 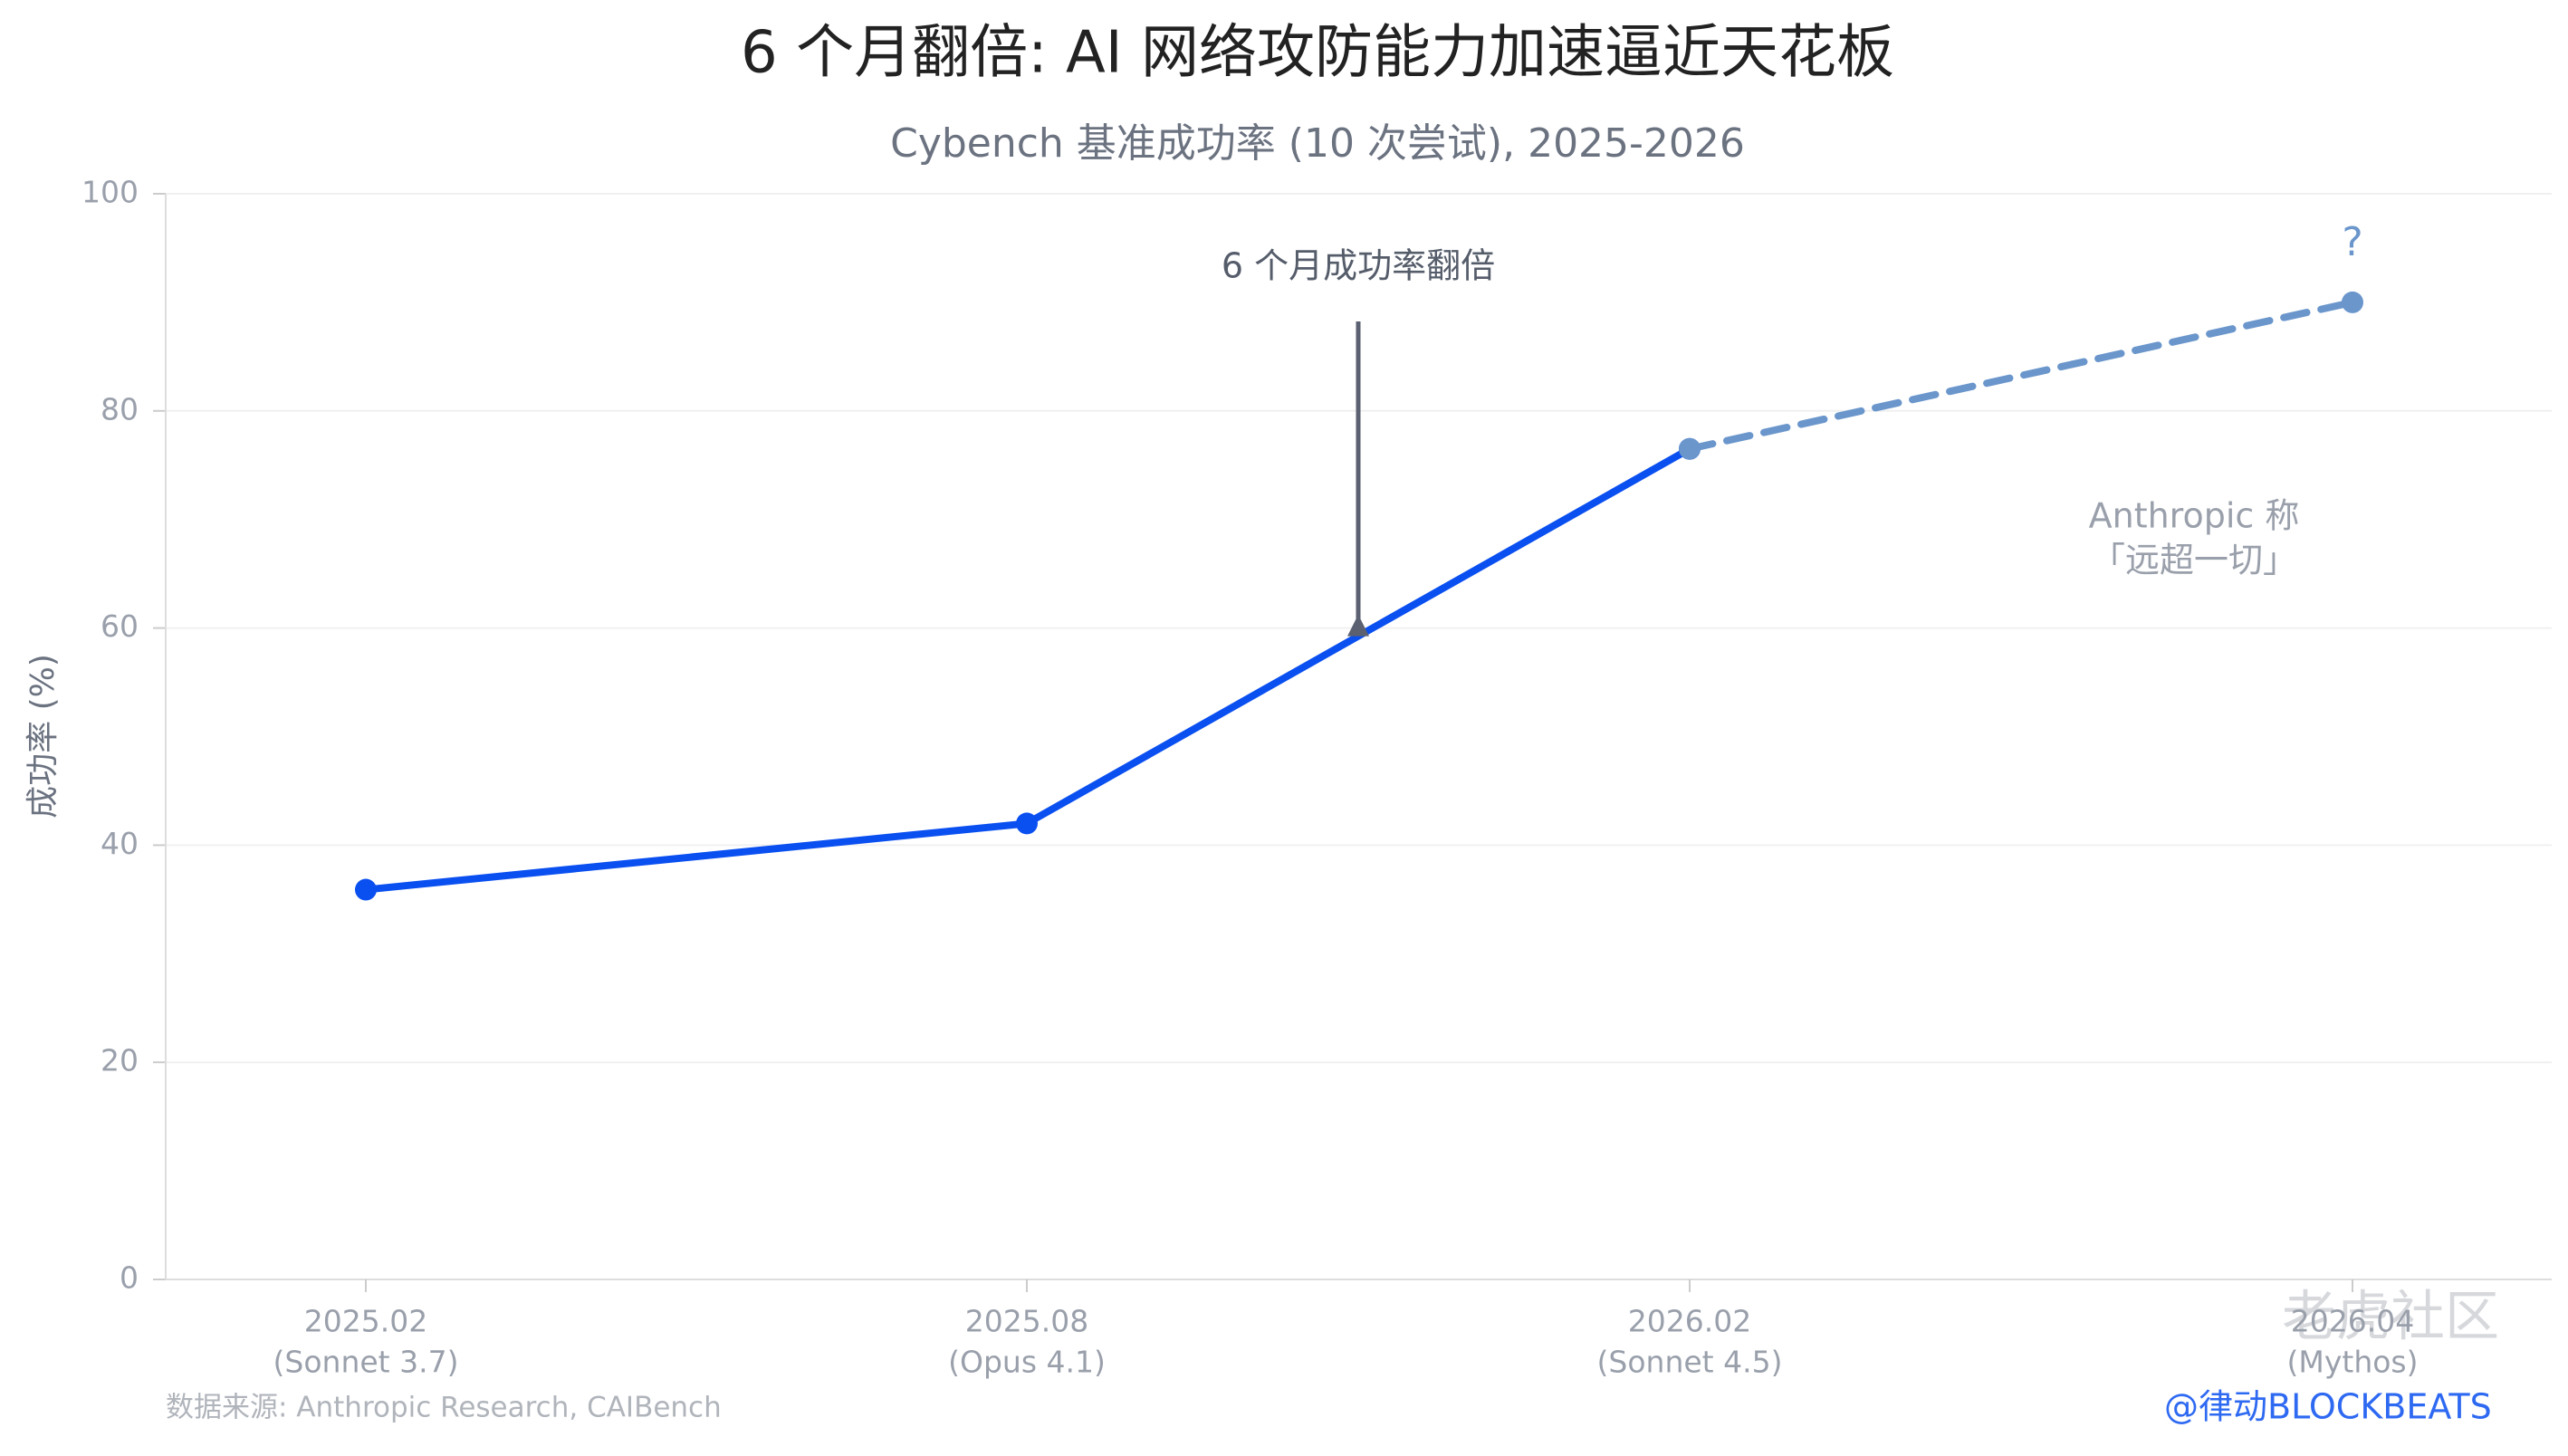 I want to click on x-tick-label: 2025.08, so click(x=1026, y=1321).